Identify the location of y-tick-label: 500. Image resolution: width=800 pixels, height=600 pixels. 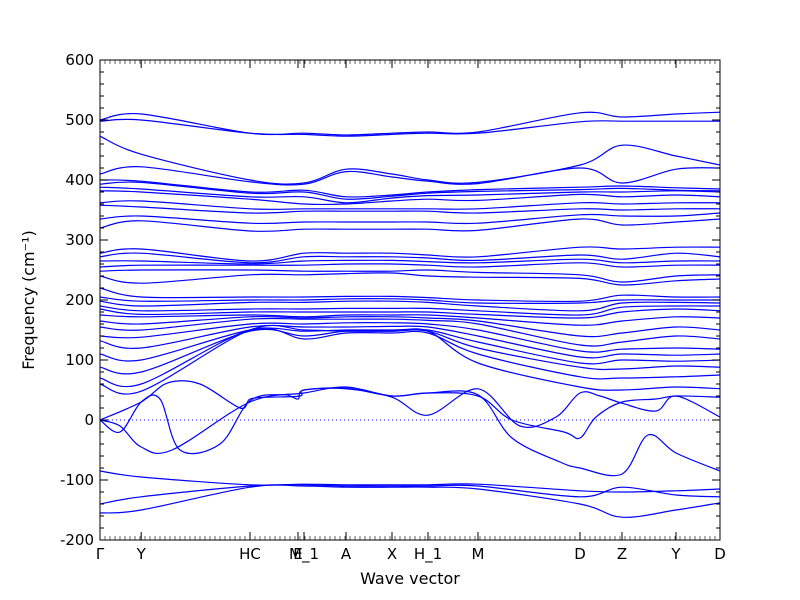
(79, 120).